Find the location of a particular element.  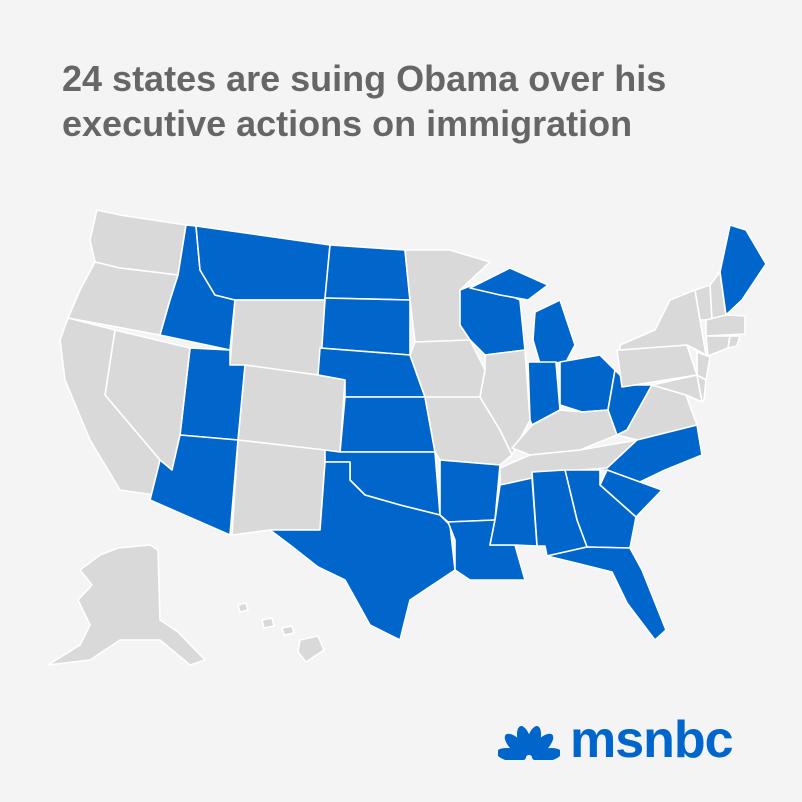

state-ar is located at coordinates (470, 491).